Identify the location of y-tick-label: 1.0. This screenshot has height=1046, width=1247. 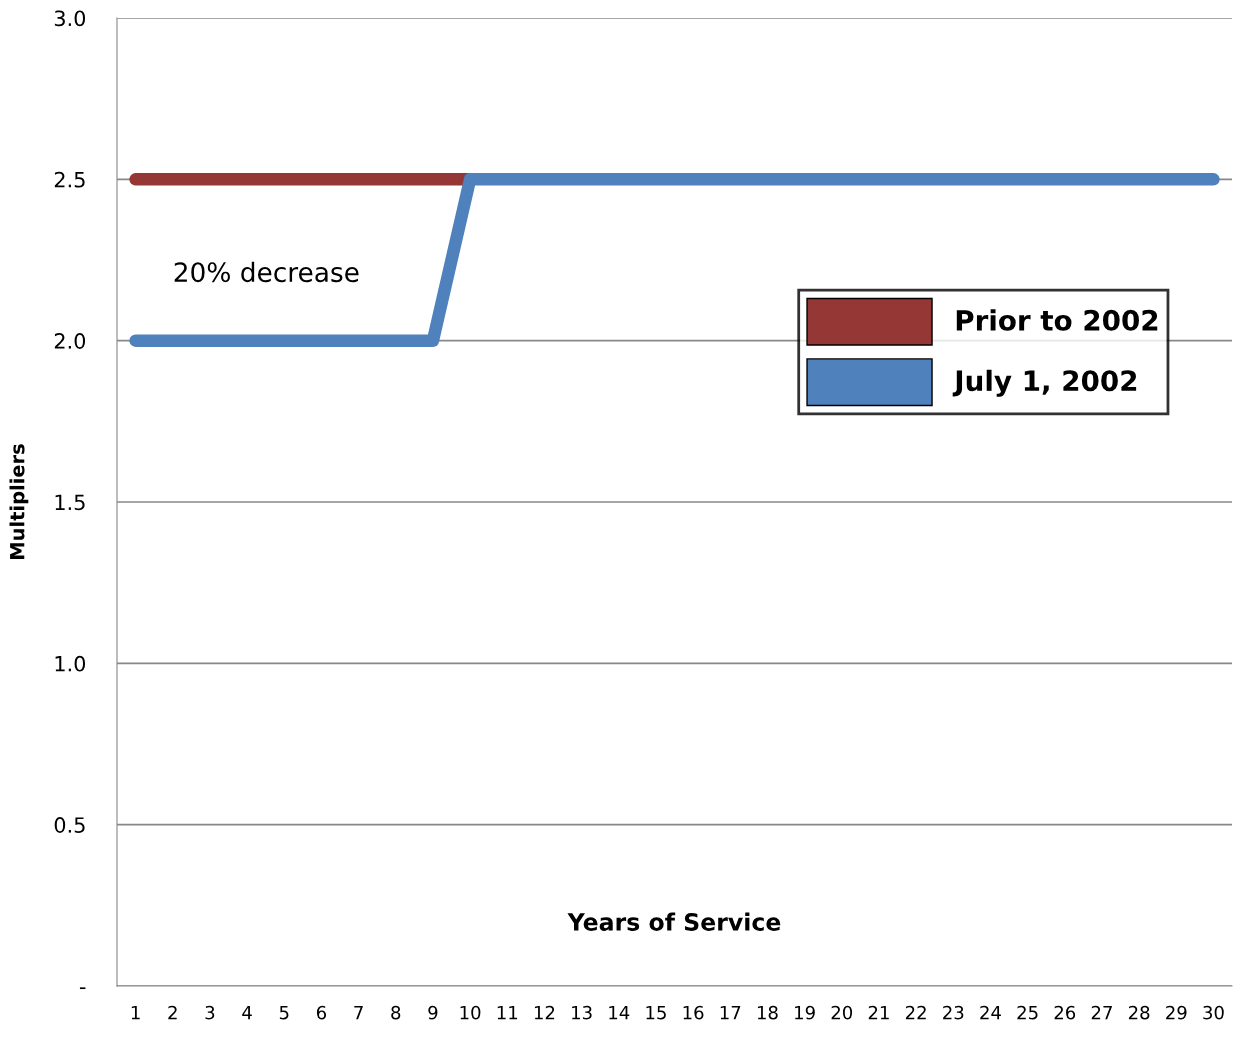
(70, 663).